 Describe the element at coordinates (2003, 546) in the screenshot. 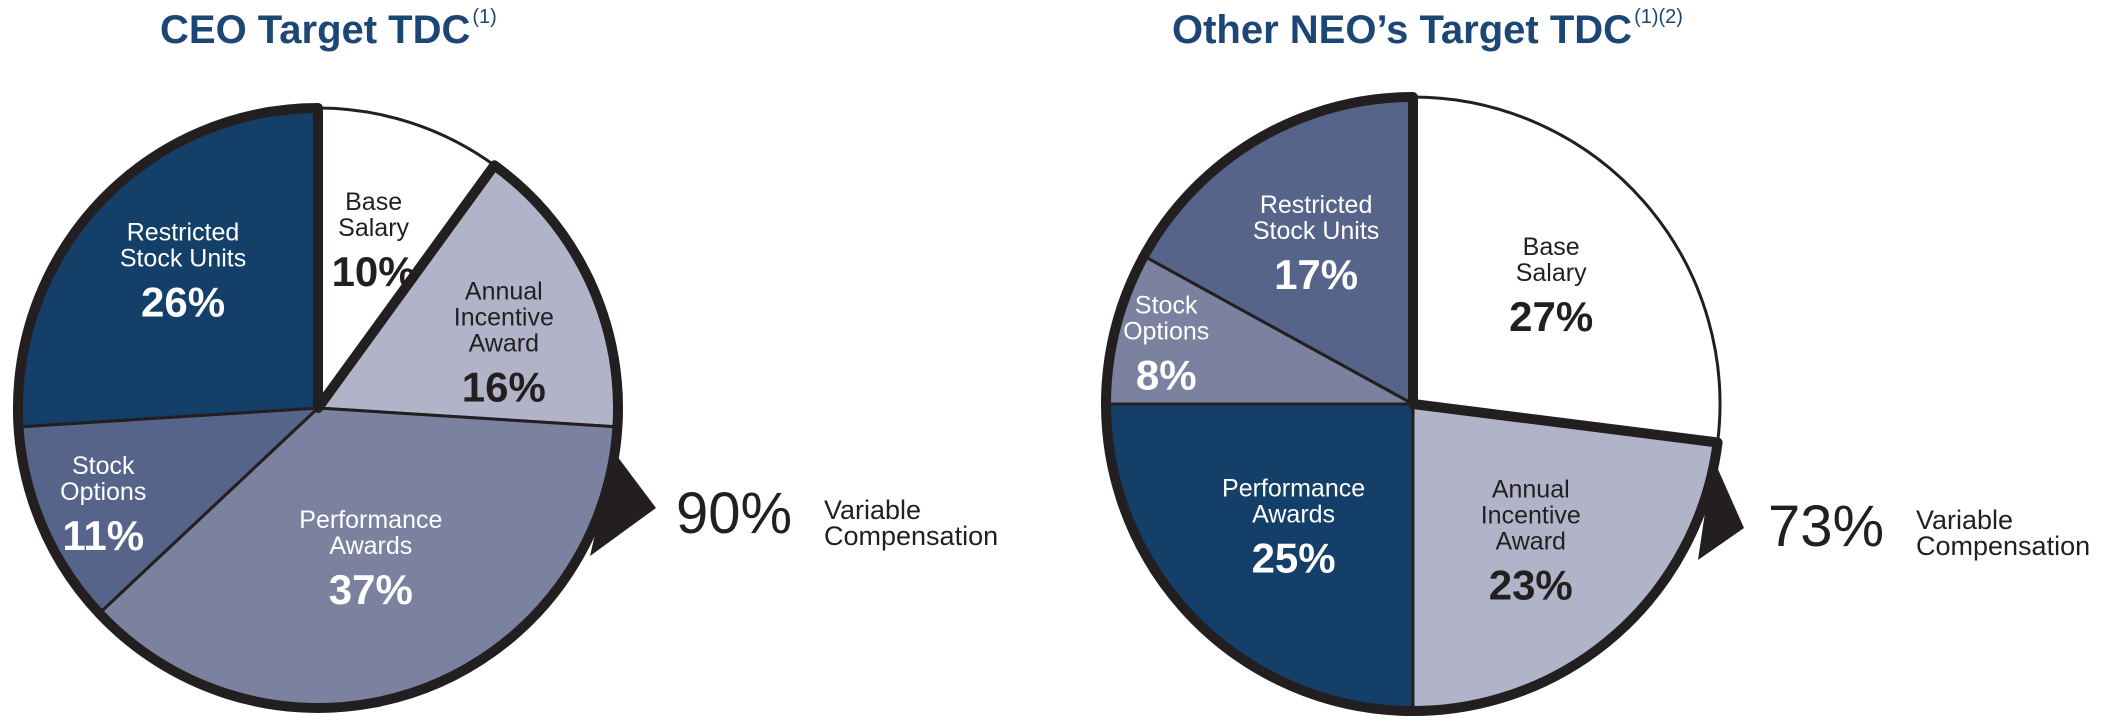

I see `neo-variable-label-line: Compensation` at that location.